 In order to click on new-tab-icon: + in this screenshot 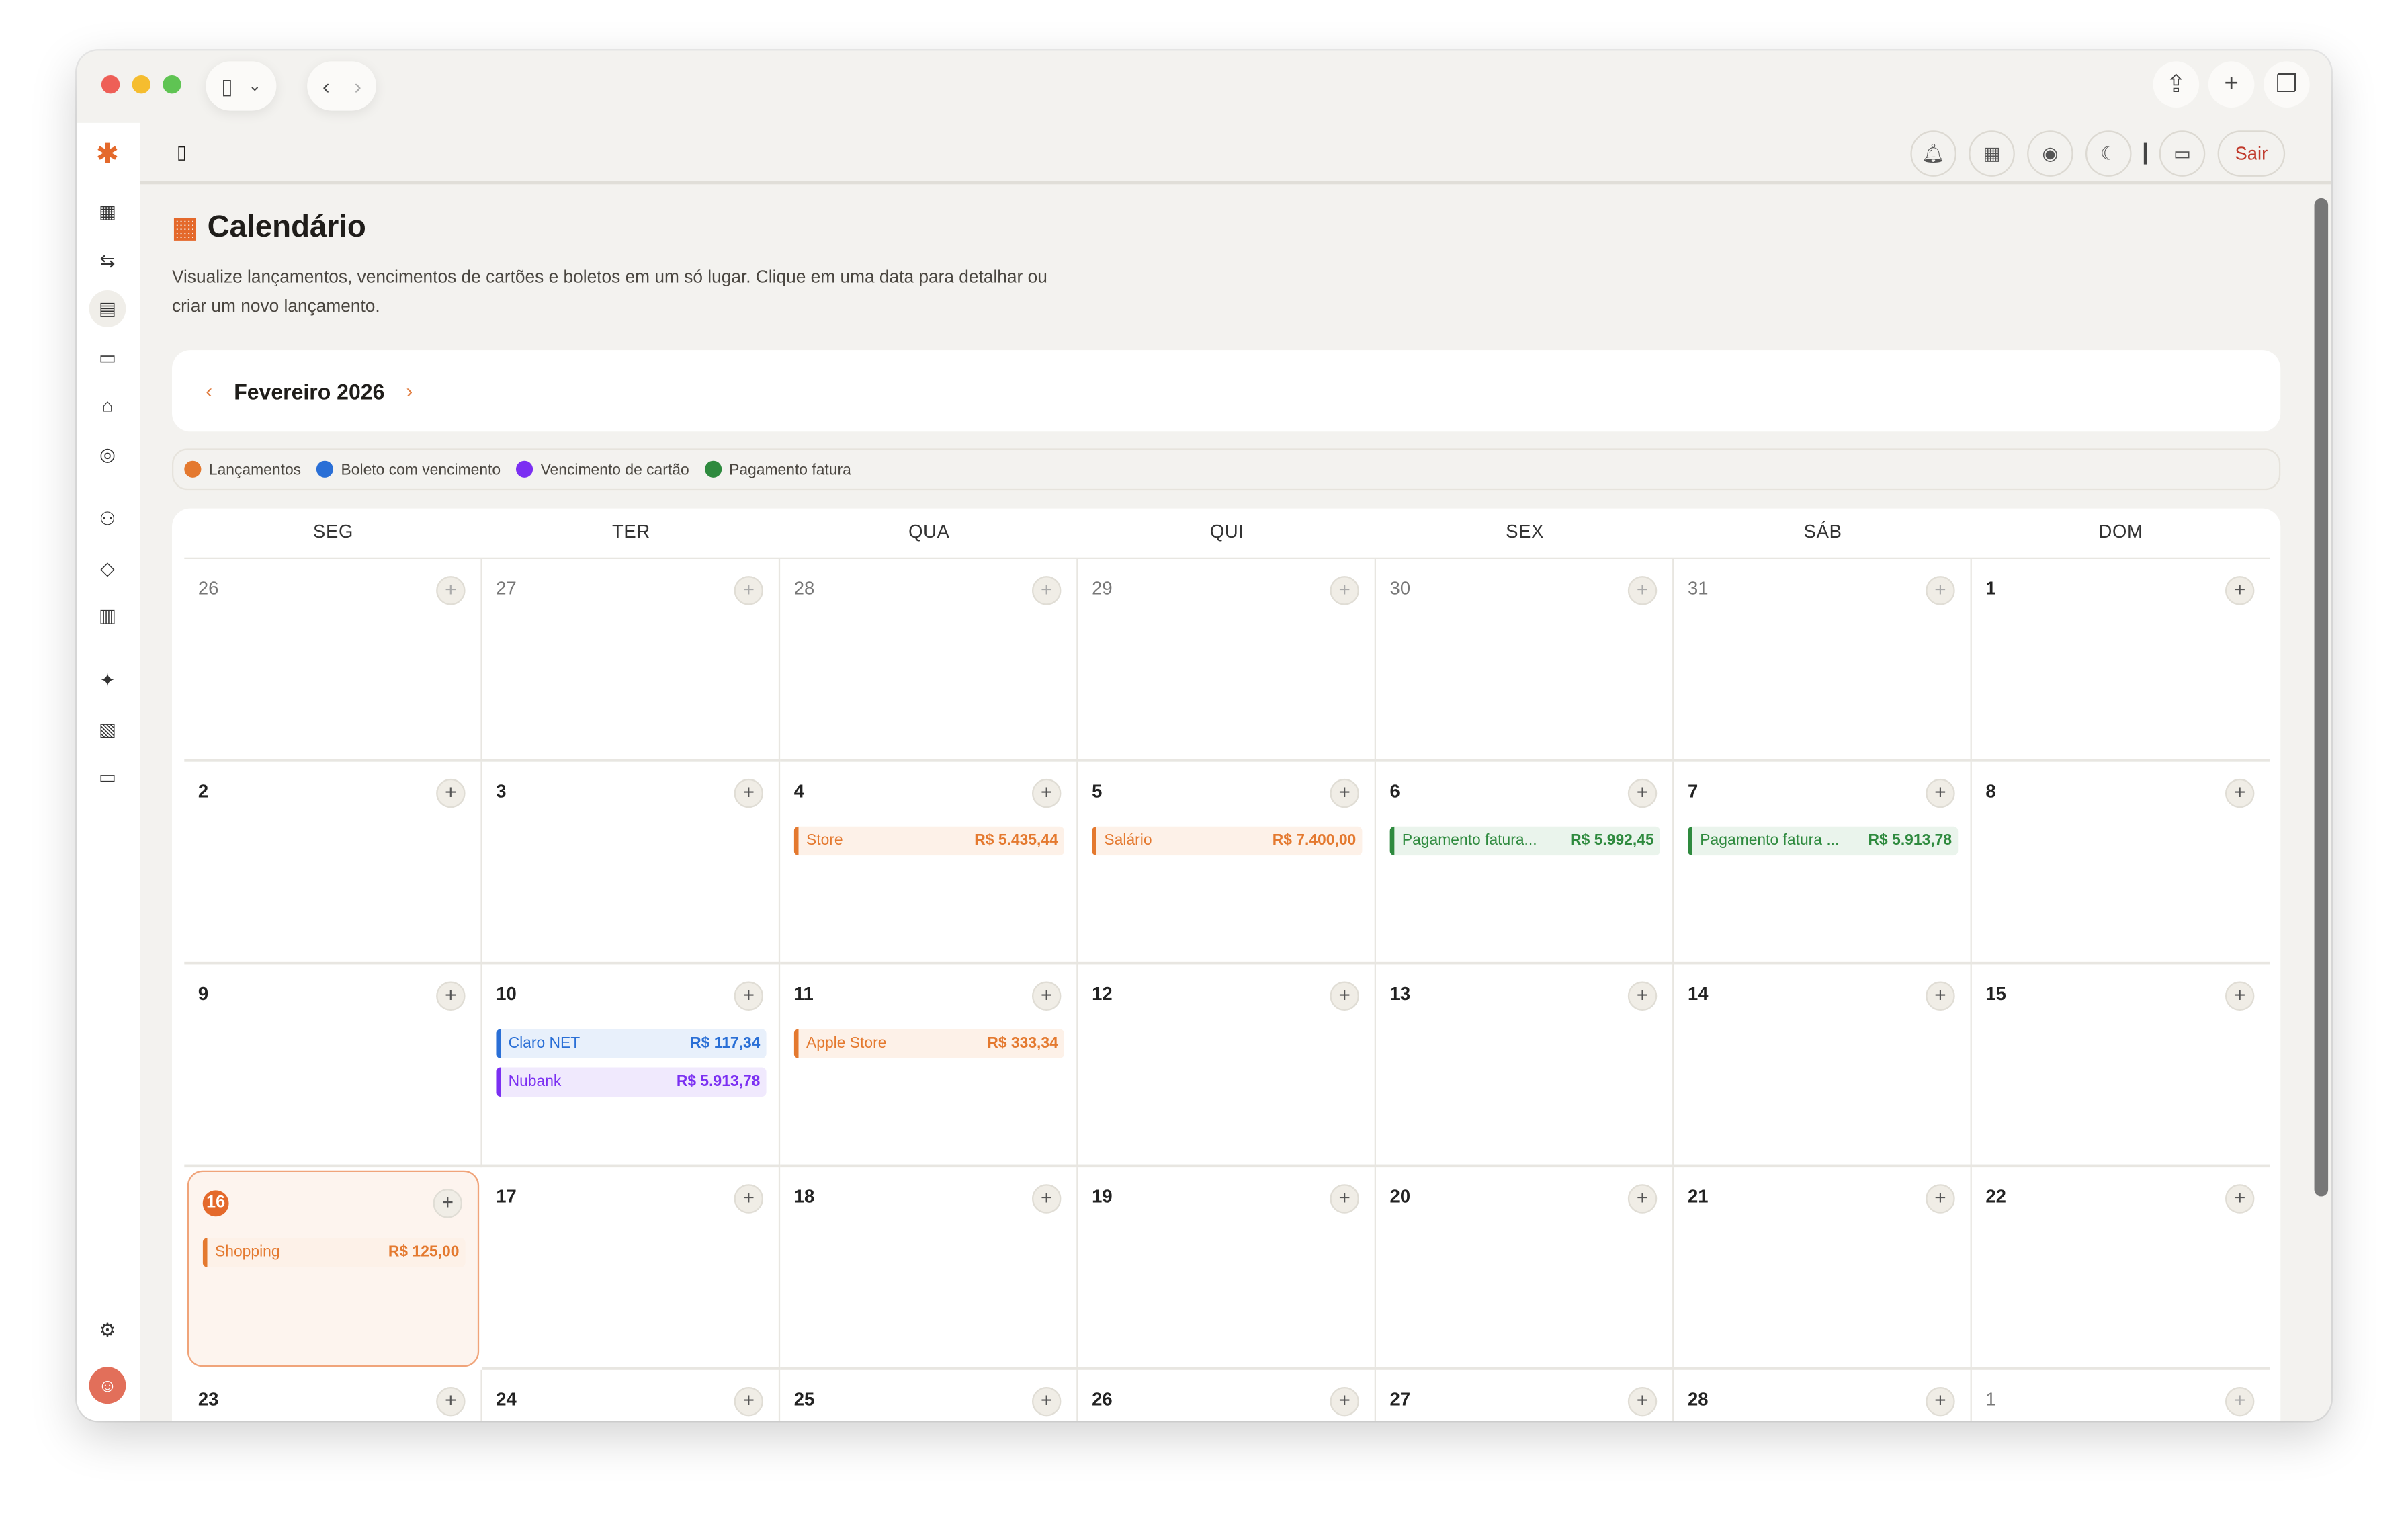, I will do `click(2231, 84)`.